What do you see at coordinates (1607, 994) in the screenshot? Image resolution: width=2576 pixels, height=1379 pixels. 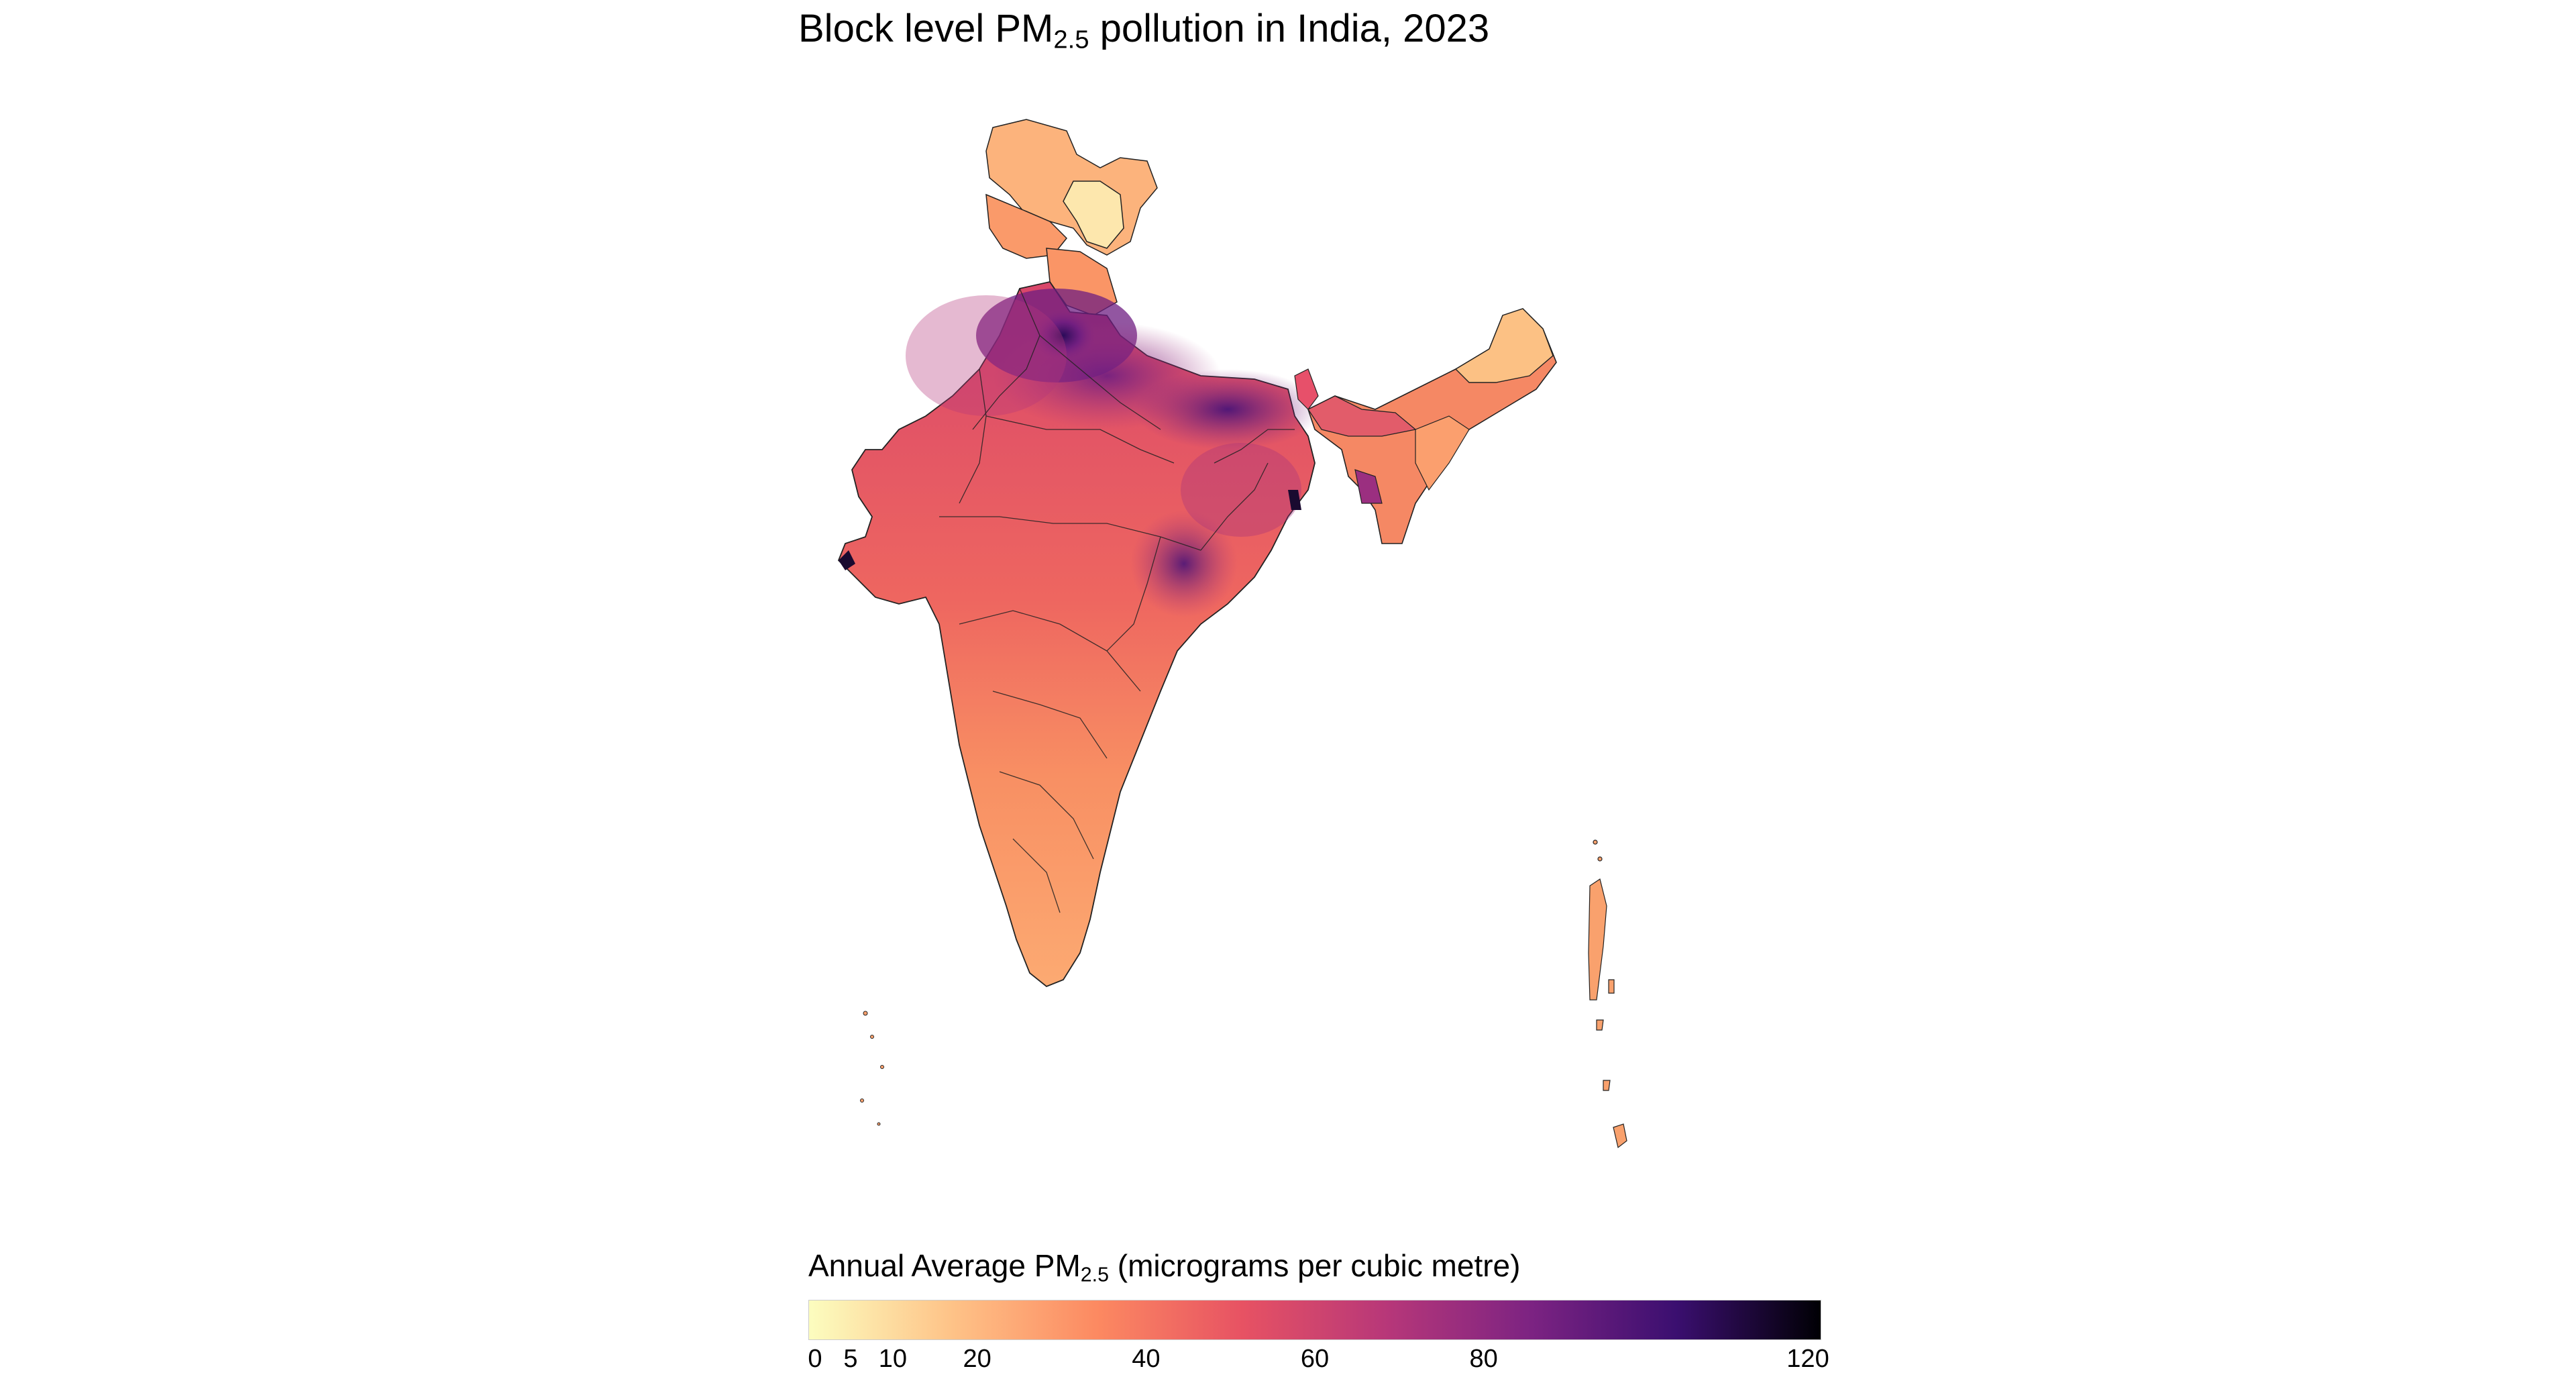 I see `region-andaman-nicobar` at bounding box center [1607, 994].